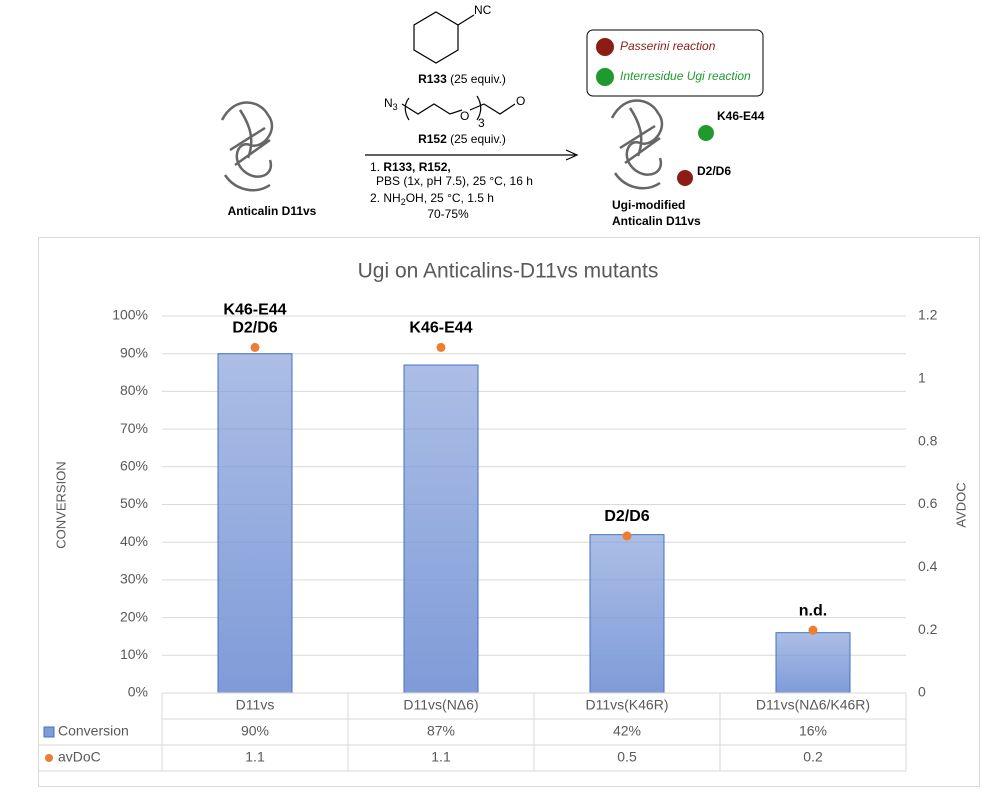  I want to click on site-label: K46-E44, so click(741, 116).